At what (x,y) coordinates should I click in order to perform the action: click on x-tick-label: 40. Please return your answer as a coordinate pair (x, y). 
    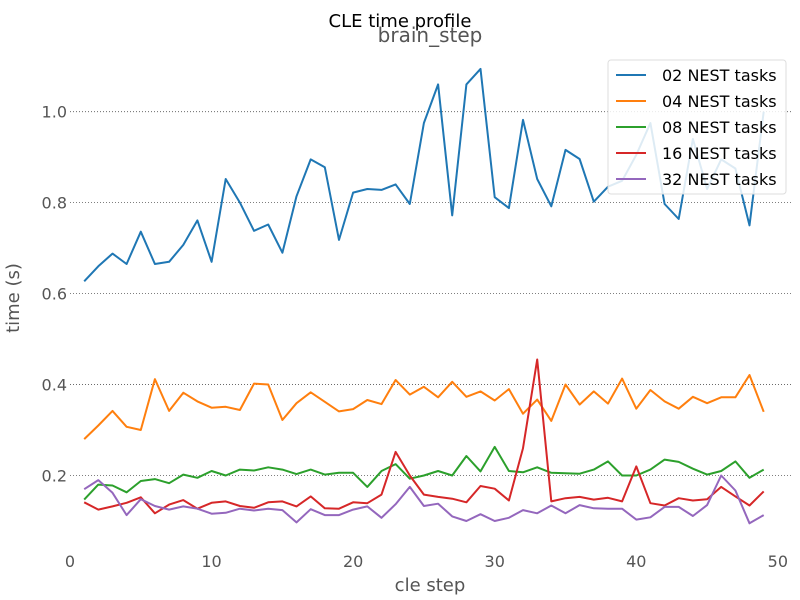
    Looking at the image, I should click on (636, 561).